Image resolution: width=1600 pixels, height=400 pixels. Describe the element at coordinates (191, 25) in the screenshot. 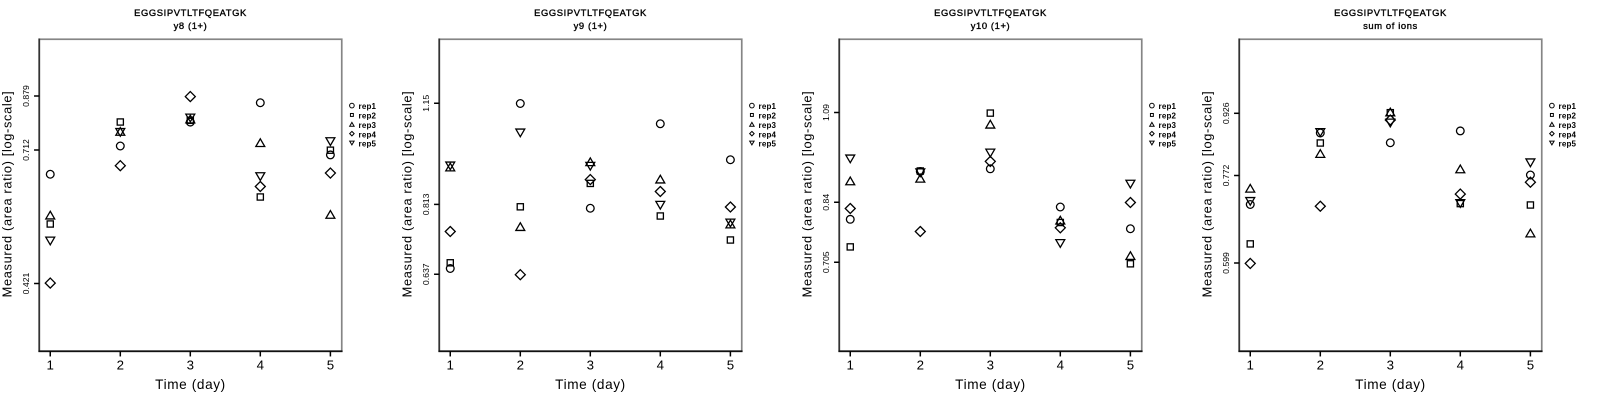

I see `svg-text: y8 (1+)` at that location.